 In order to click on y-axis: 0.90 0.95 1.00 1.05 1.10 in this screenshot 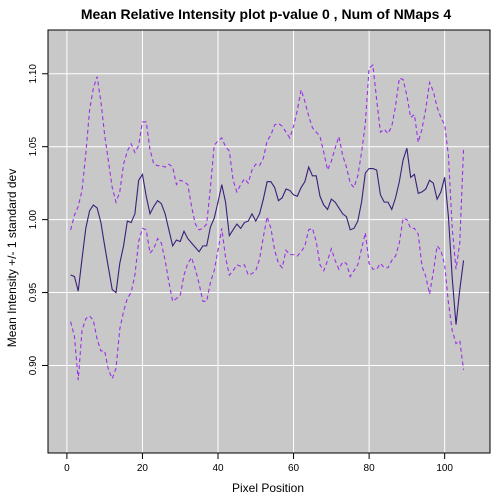, I will do `click(38, 219)`.